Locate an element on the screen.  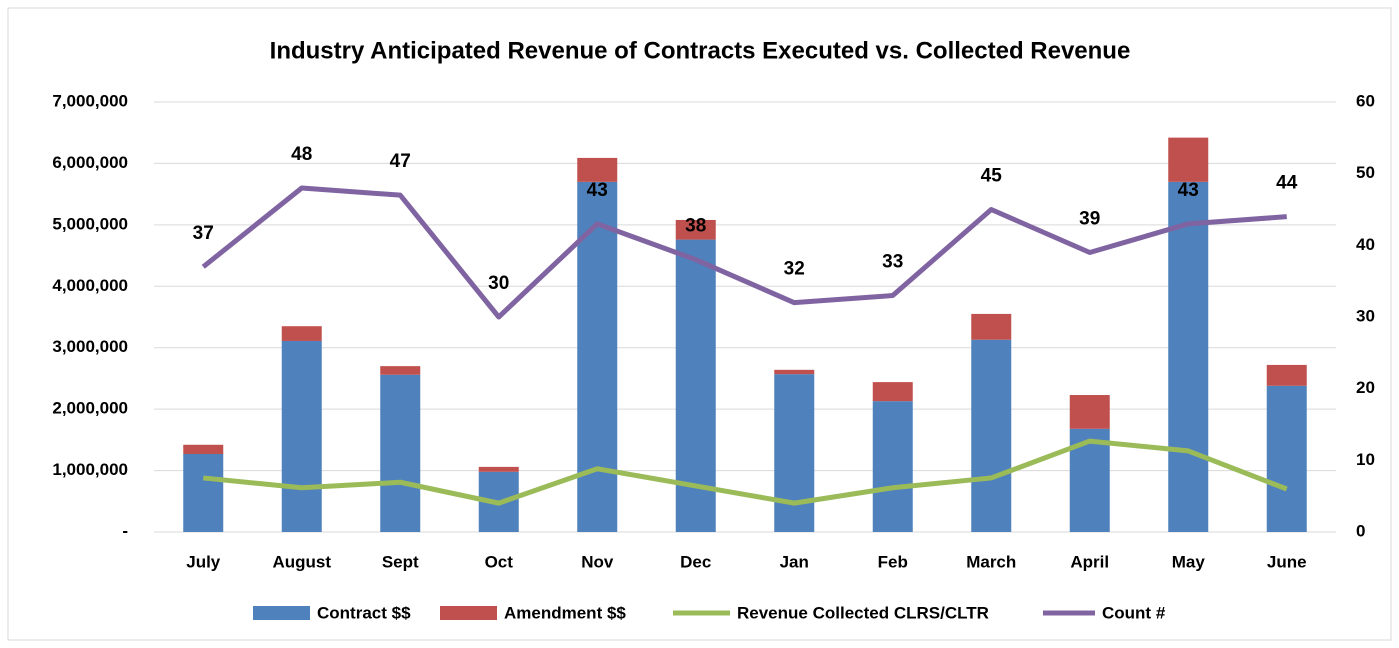
y-tick-label: 1,000,000 is located at coordinates (90, 469).